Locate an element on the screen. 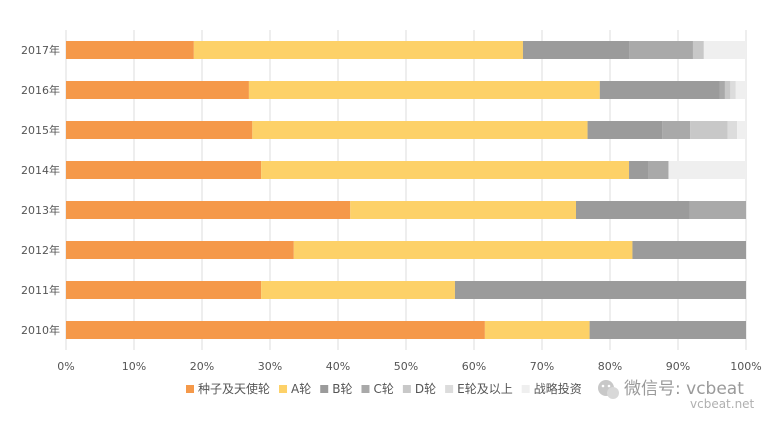  legend-label: 战略投资 is located at coordinates (558, 388).